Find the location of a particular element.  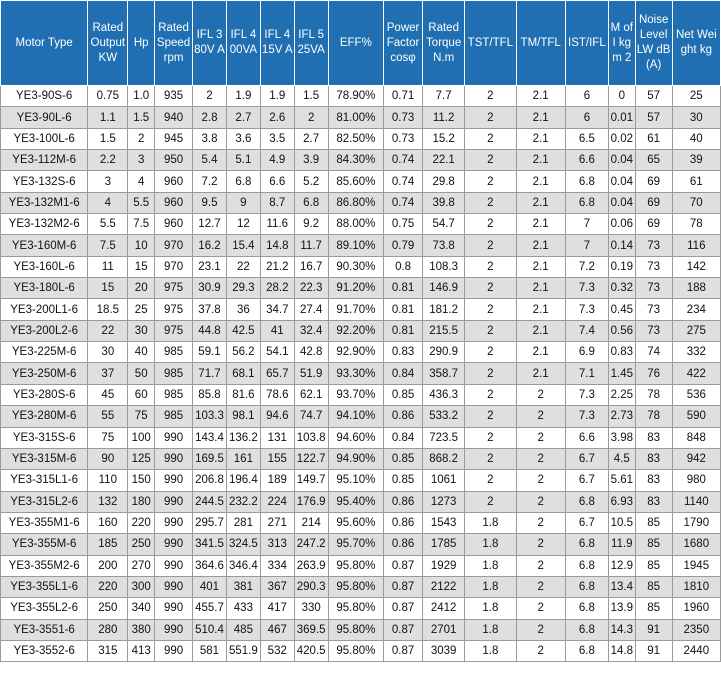

table-cell: 290.9 is located at coordinates (444, 352).